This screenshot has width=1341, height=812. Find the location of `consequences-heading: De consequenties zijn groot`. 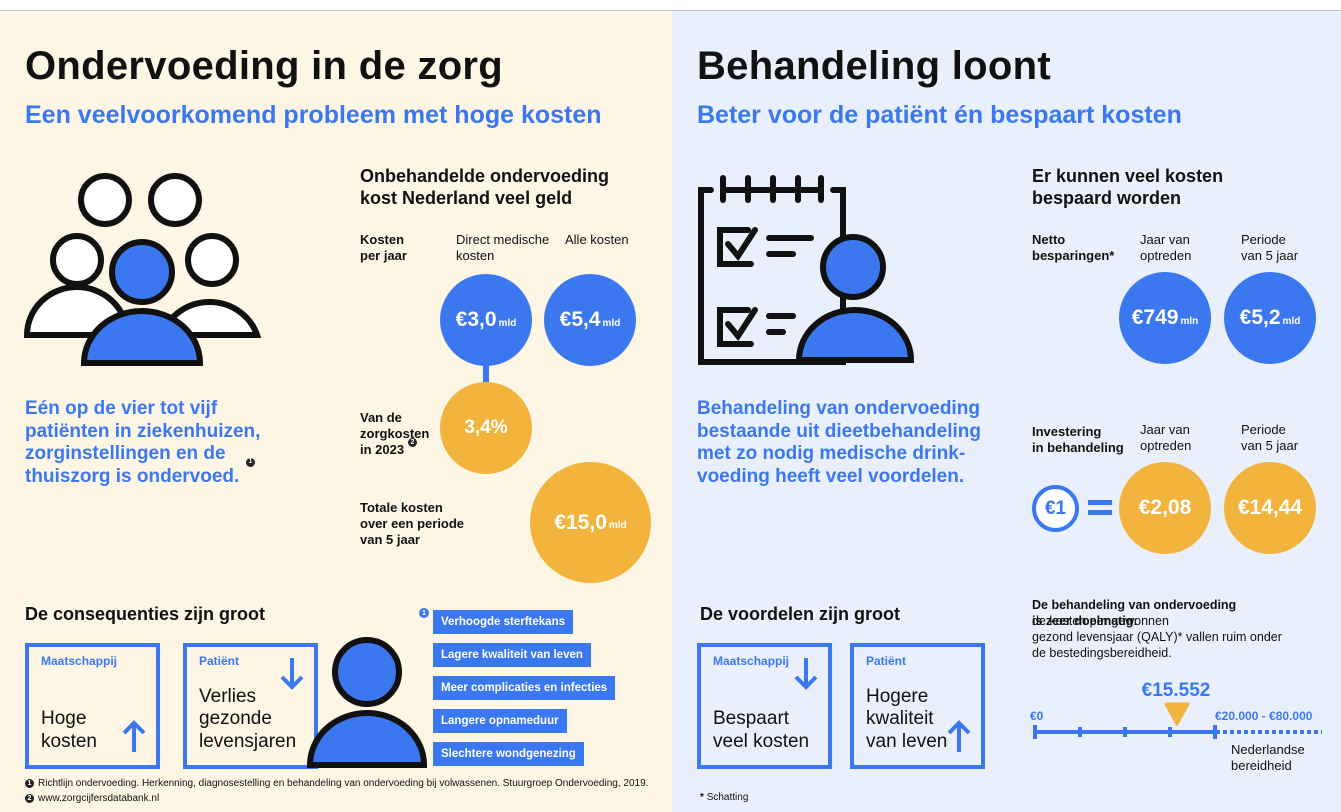

consequences-heading: De consequenties zijn groot is located at coordinates (145, 614).